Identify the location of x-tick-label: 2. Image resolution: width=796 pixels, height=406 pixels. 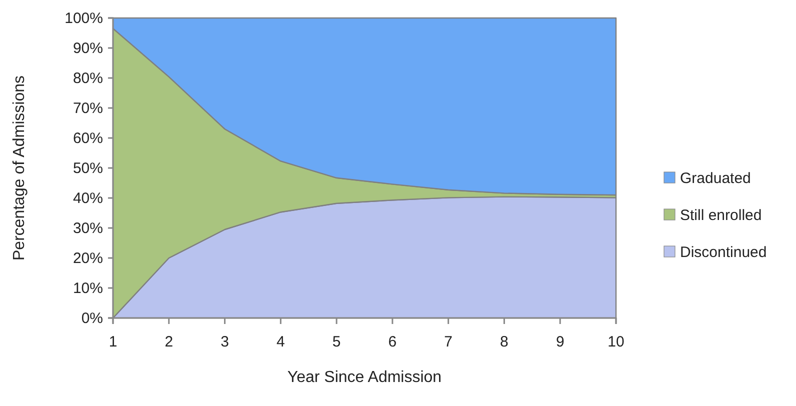
(169, 342).